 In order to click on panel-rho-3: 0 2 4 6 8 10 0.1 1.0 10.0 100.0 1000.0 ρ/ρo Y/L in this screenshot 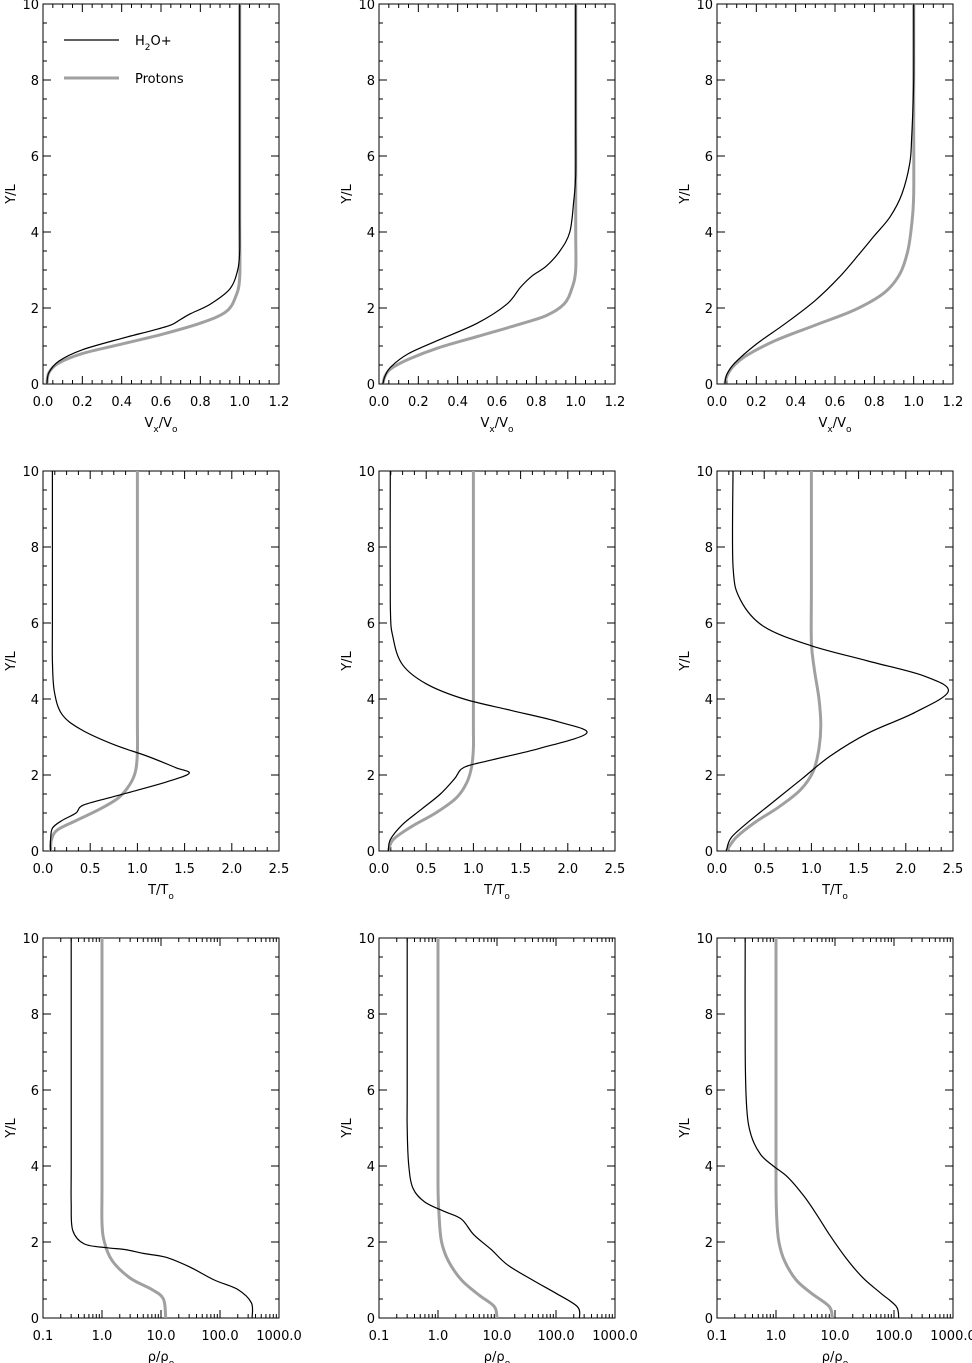, I will do `click(825, 1147)`.